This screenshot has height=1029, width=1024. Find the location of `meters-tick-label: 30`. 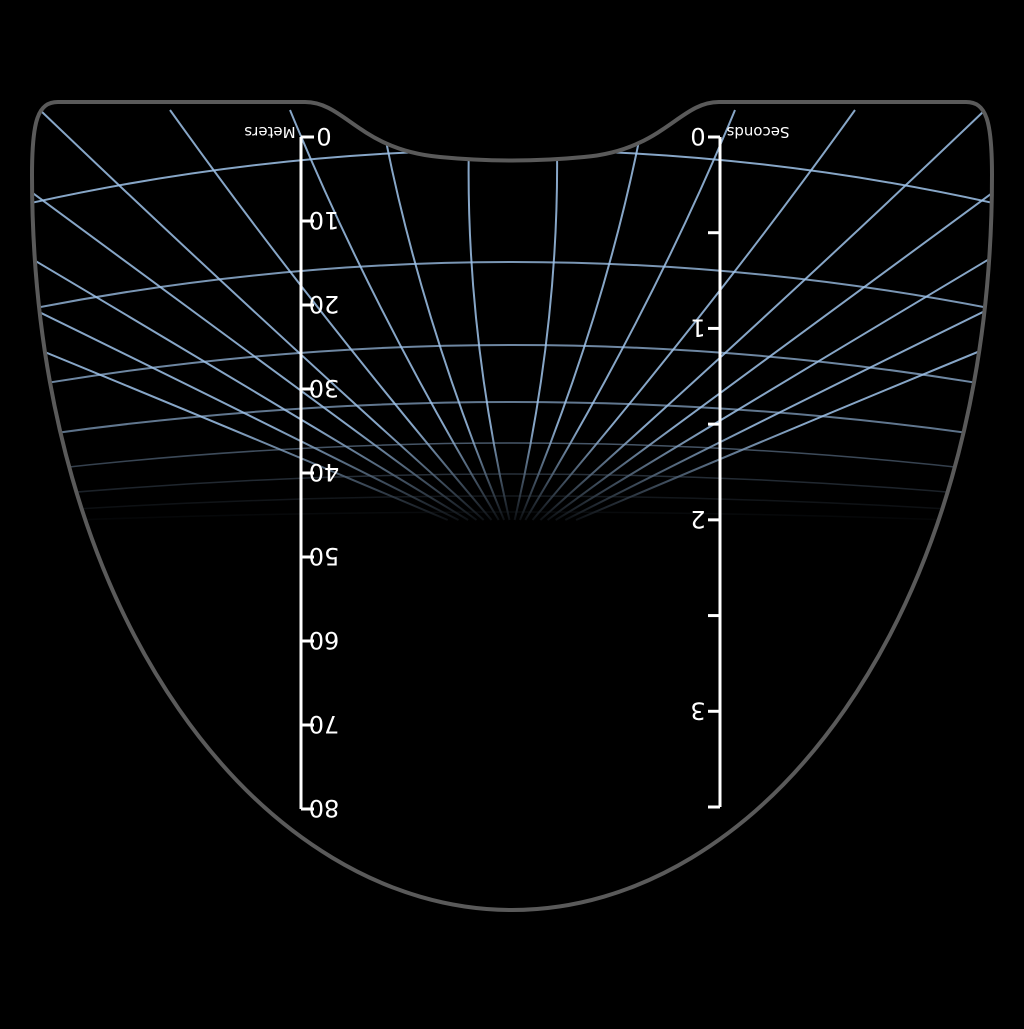

meters-tick-label: 30 is located at coordinates (324, 388).